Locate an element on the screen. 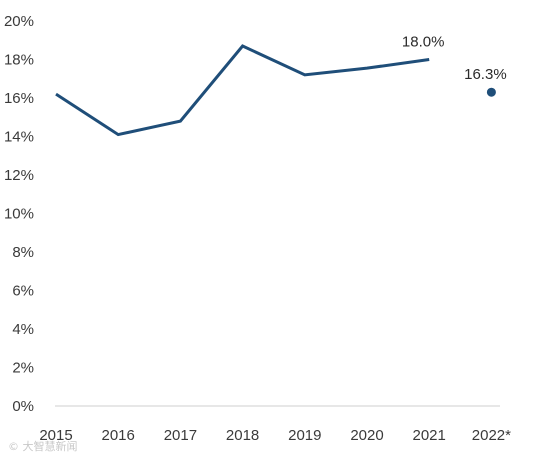 This screenshot has width=541, height=456. y-tick-label: 0% is located at coordinates (23, 406).